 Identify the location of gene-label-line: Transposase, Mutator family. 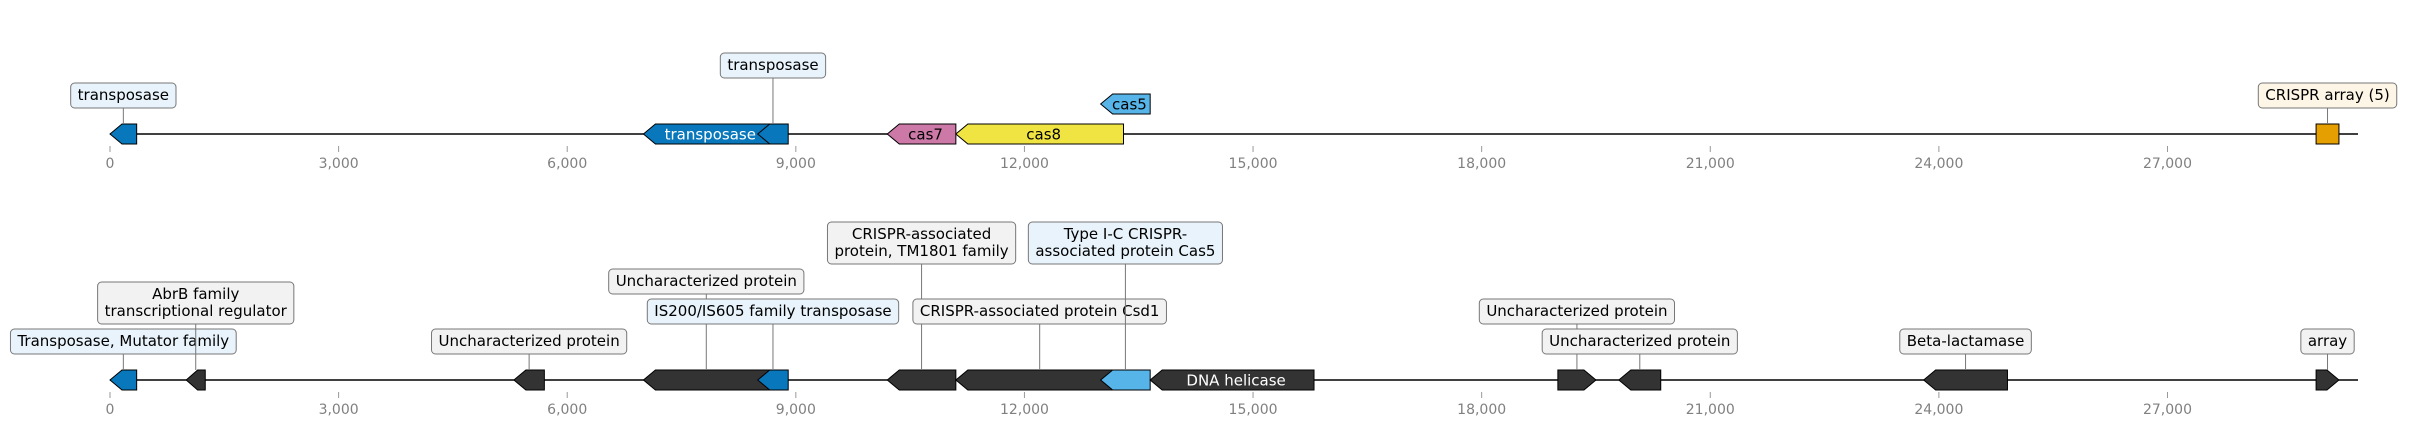
(122, 341).